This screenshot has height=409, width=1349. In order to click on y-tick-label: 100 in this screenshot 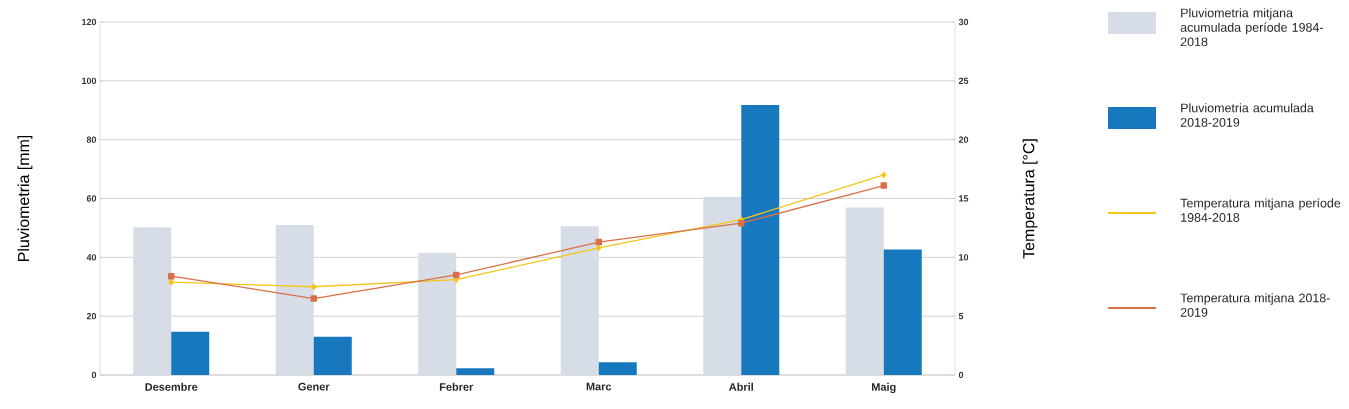, I will do `click(89, 81)`.